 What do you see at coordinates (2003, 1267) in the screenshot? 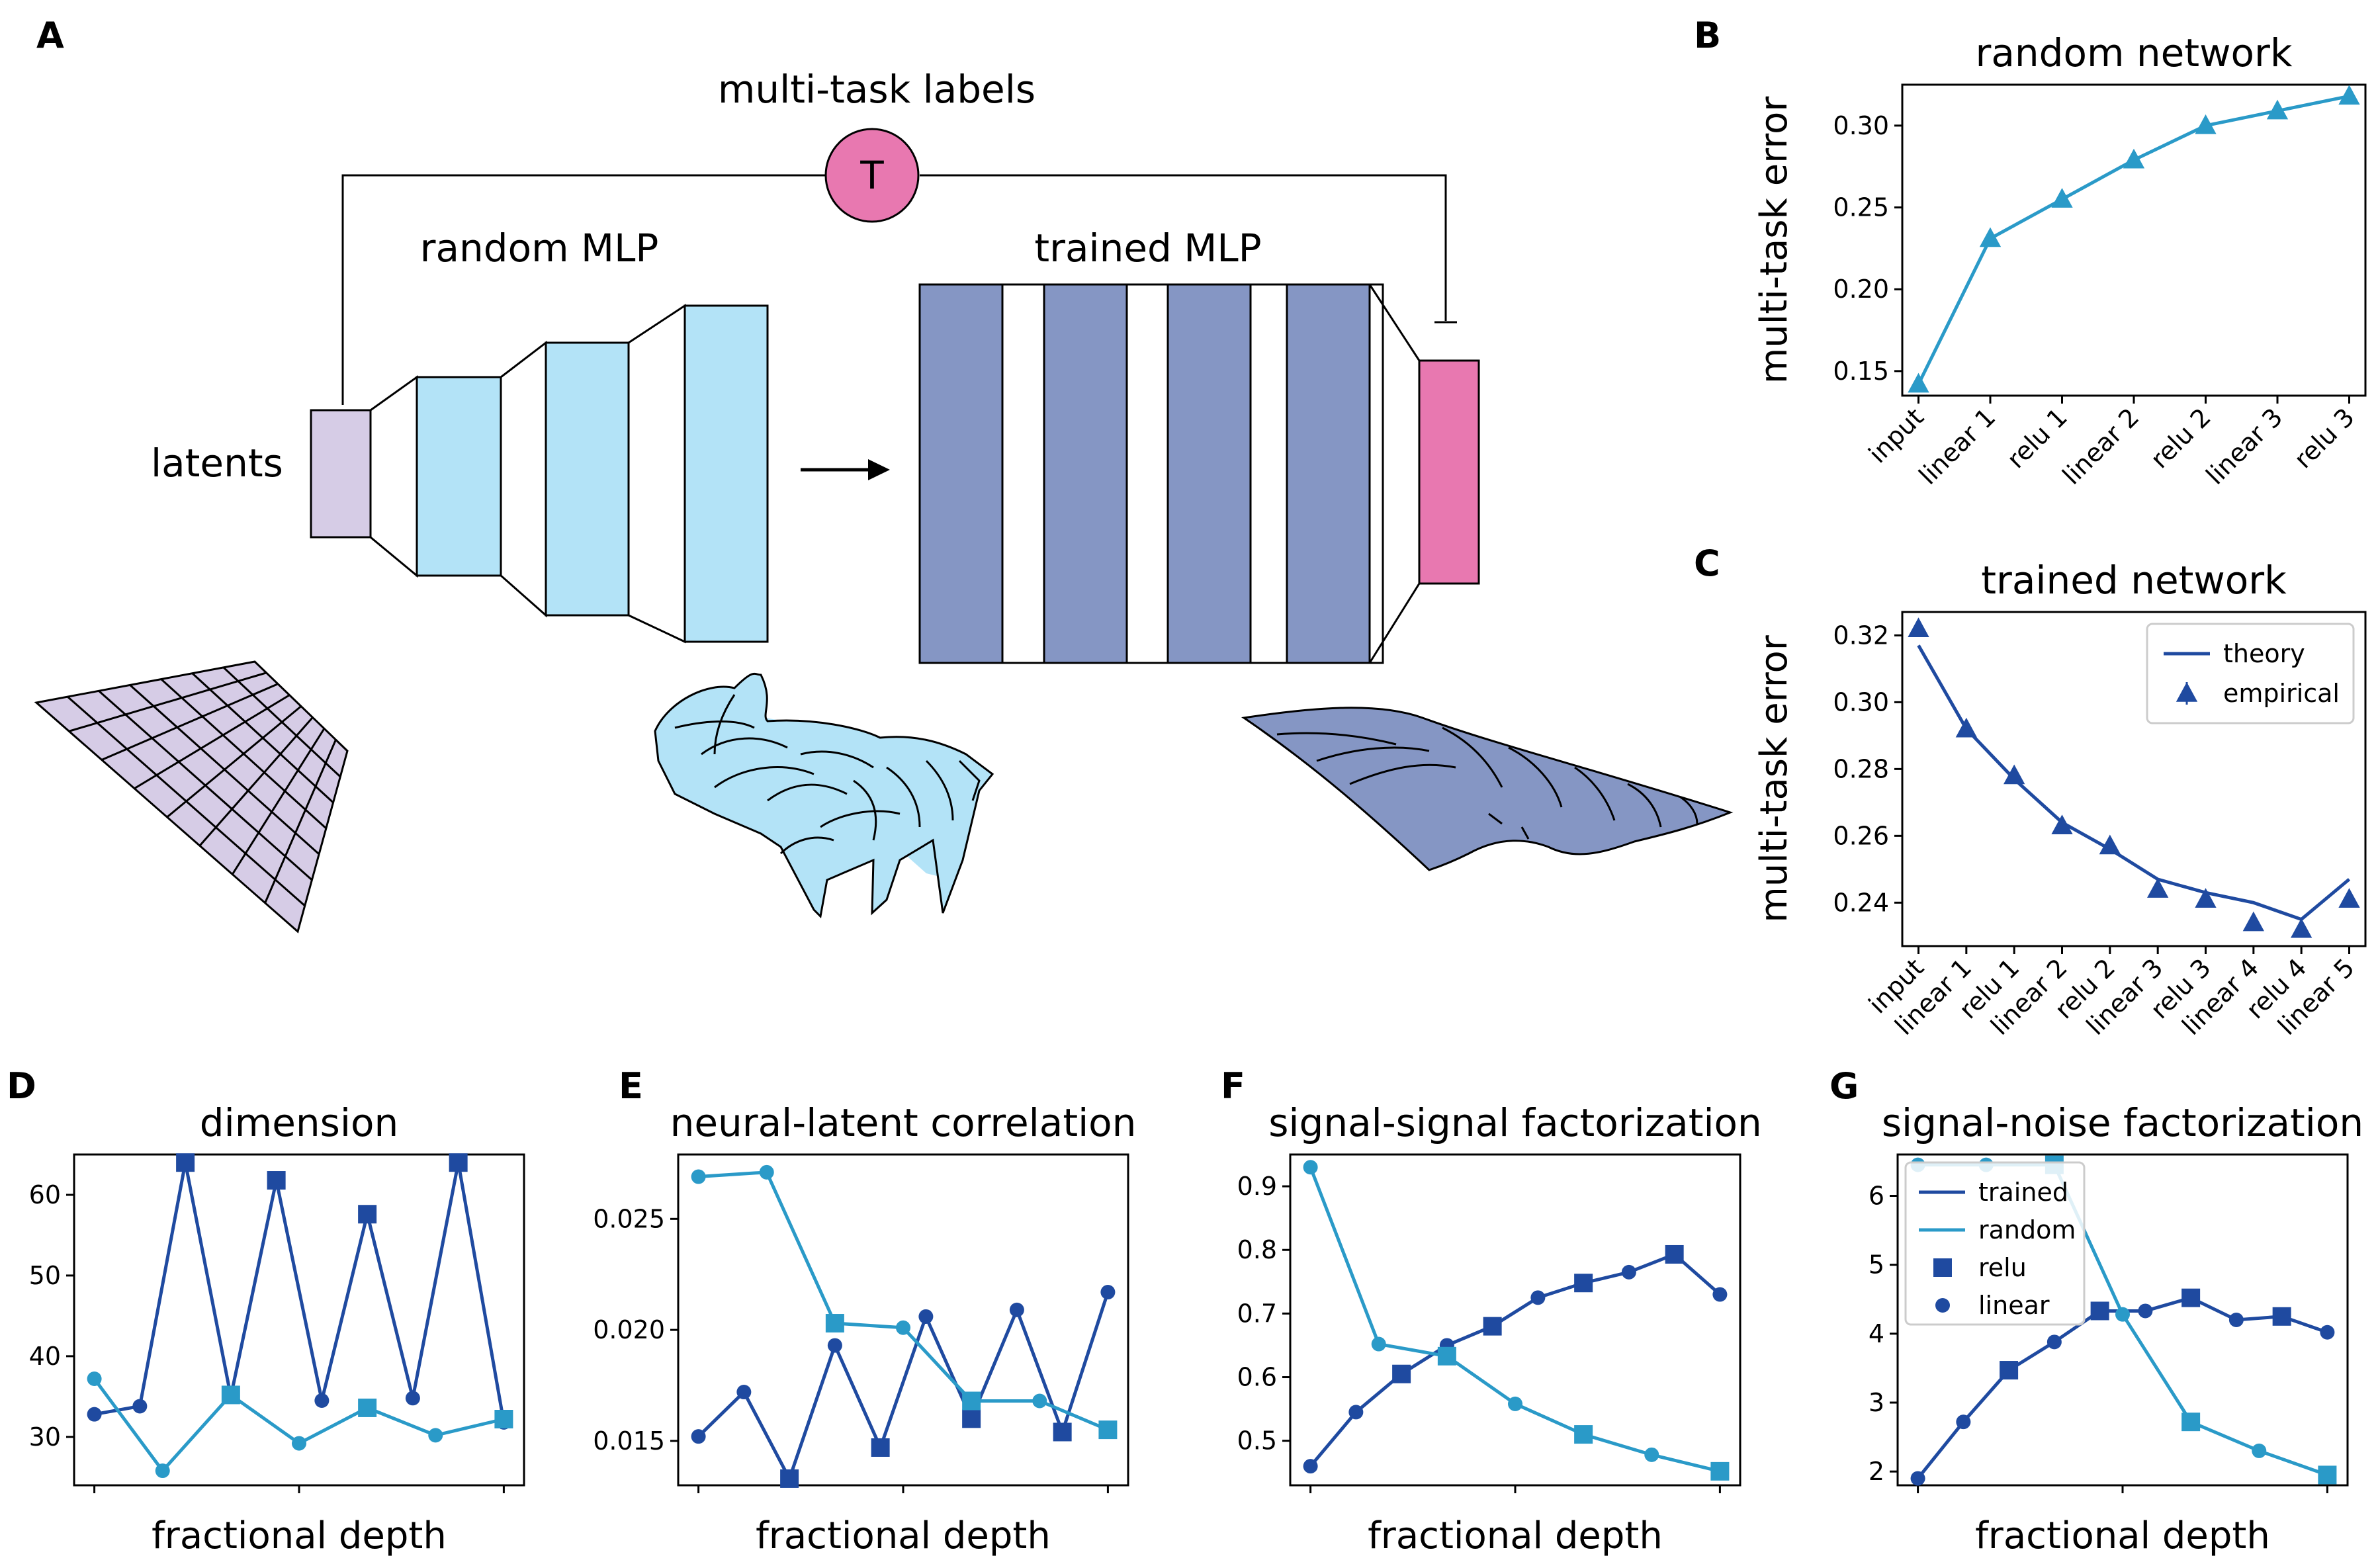
I see `legend-label: relu` at bounding box center [2003, 1267].